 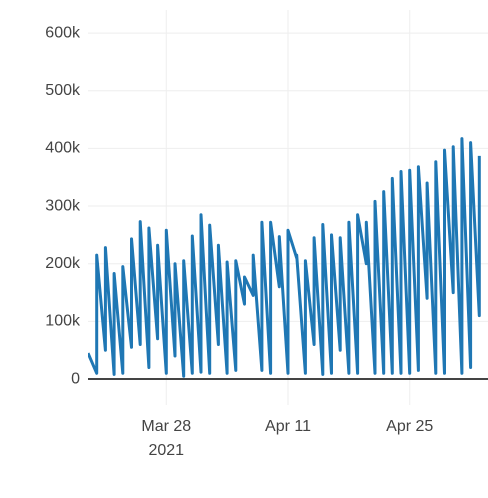 What do you see at coordinates (409, 426) in the screenshot?
I see `x-tick-label: Apr 25` at bounding box center [409, 426].